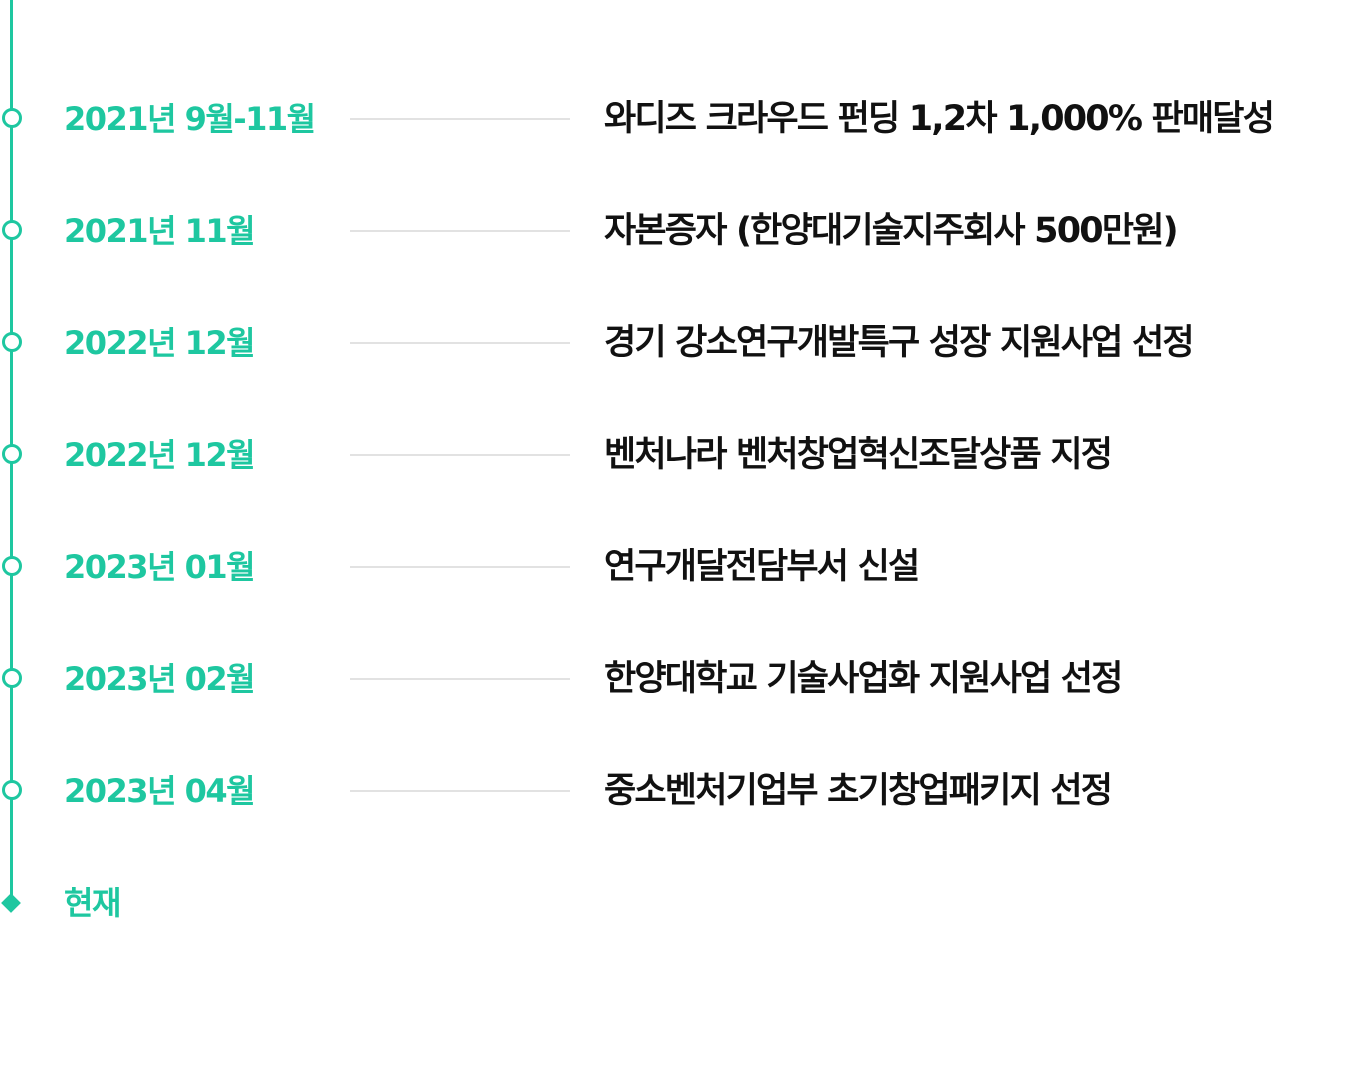 This screenshot has height=1070, width=1364. Describe the element at coordinates (160, 791) in the screenshot. I see `entry-date: 2023년 04월` at that location.